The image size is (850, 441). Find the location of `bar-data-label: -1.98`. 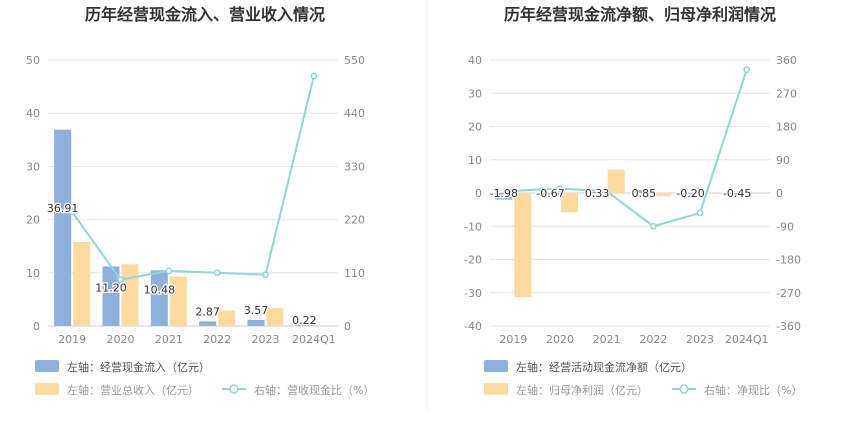

bar-data-label: -1.98 is located at coordinates (504, 193).